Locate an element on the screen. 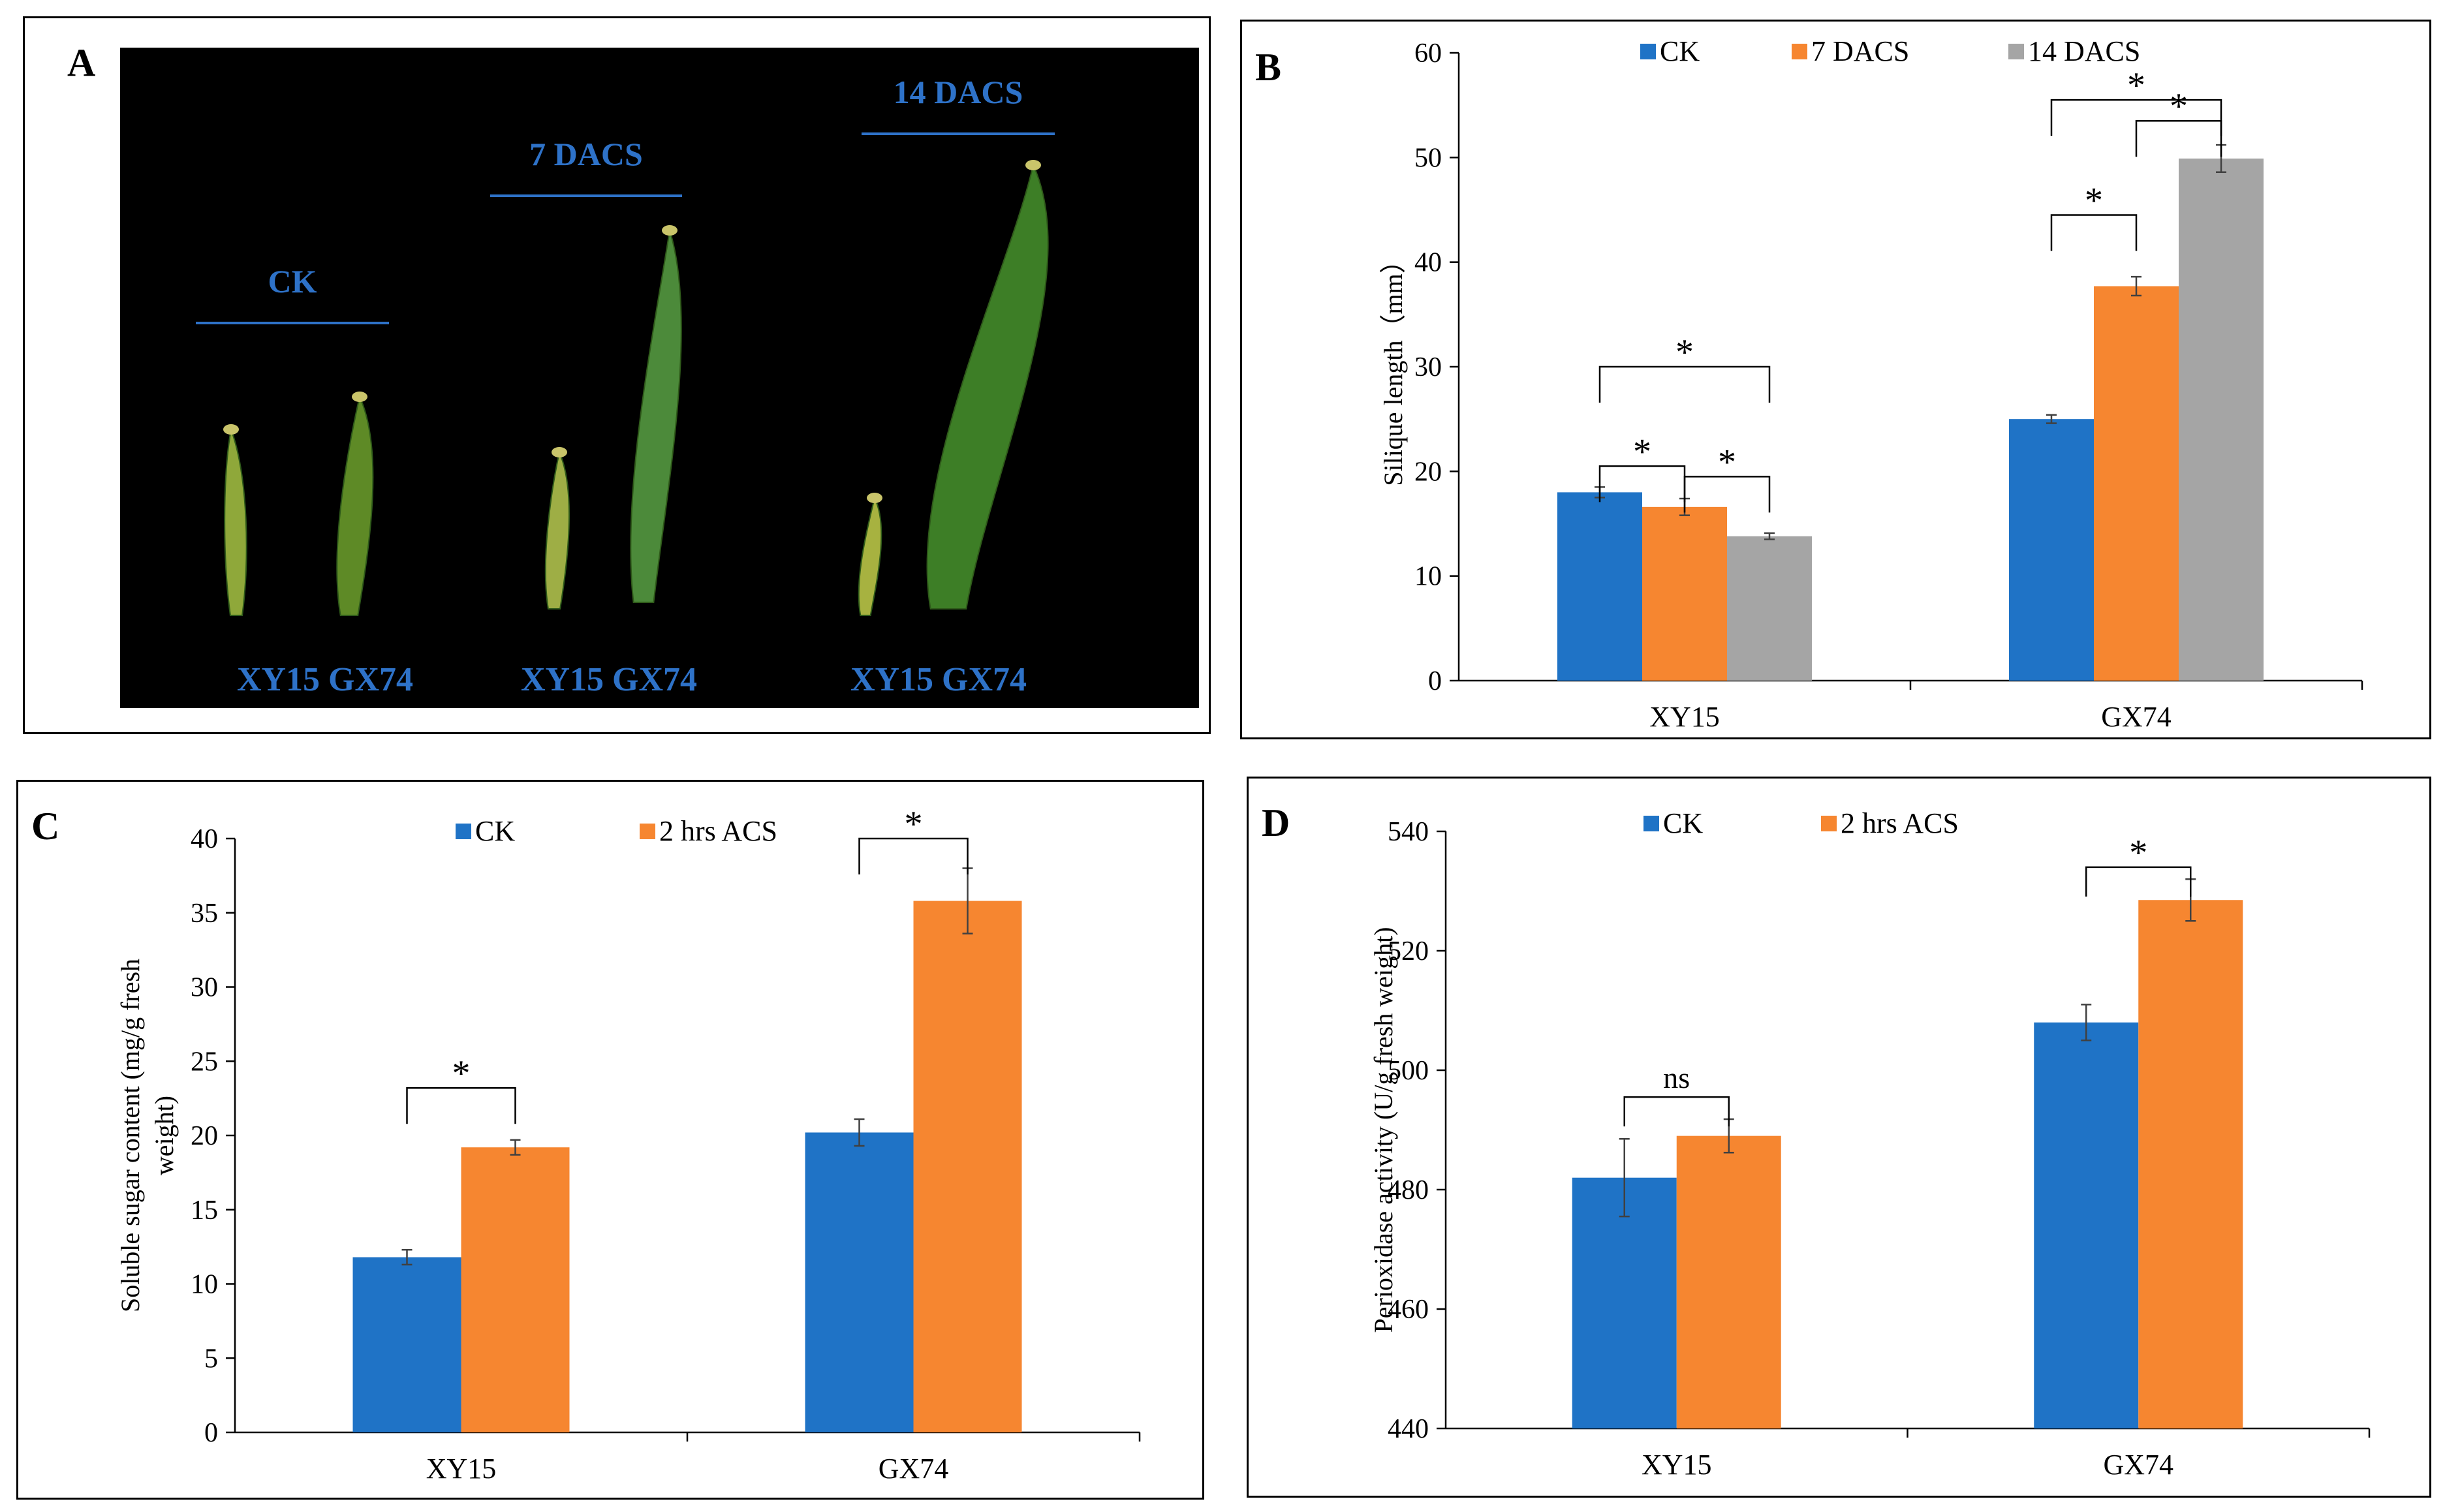 The height and width of the screenshot is (1512, 2445). legend-label: 14 DACS is located at coordinates (2084, 51).